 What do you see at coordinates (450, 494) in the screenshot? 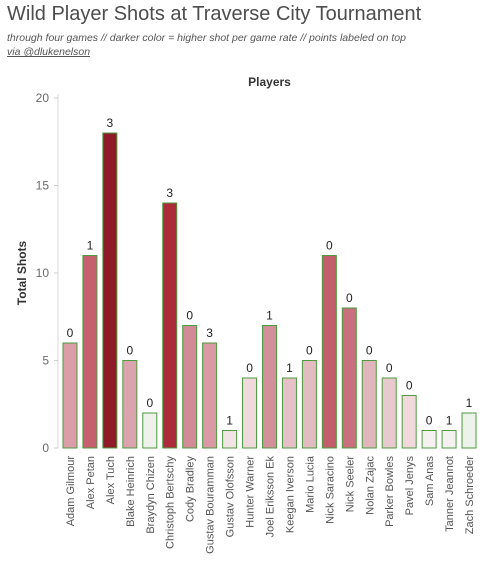
I see `category-label: Tanner Jeannot` at bounding box center [450, 494].